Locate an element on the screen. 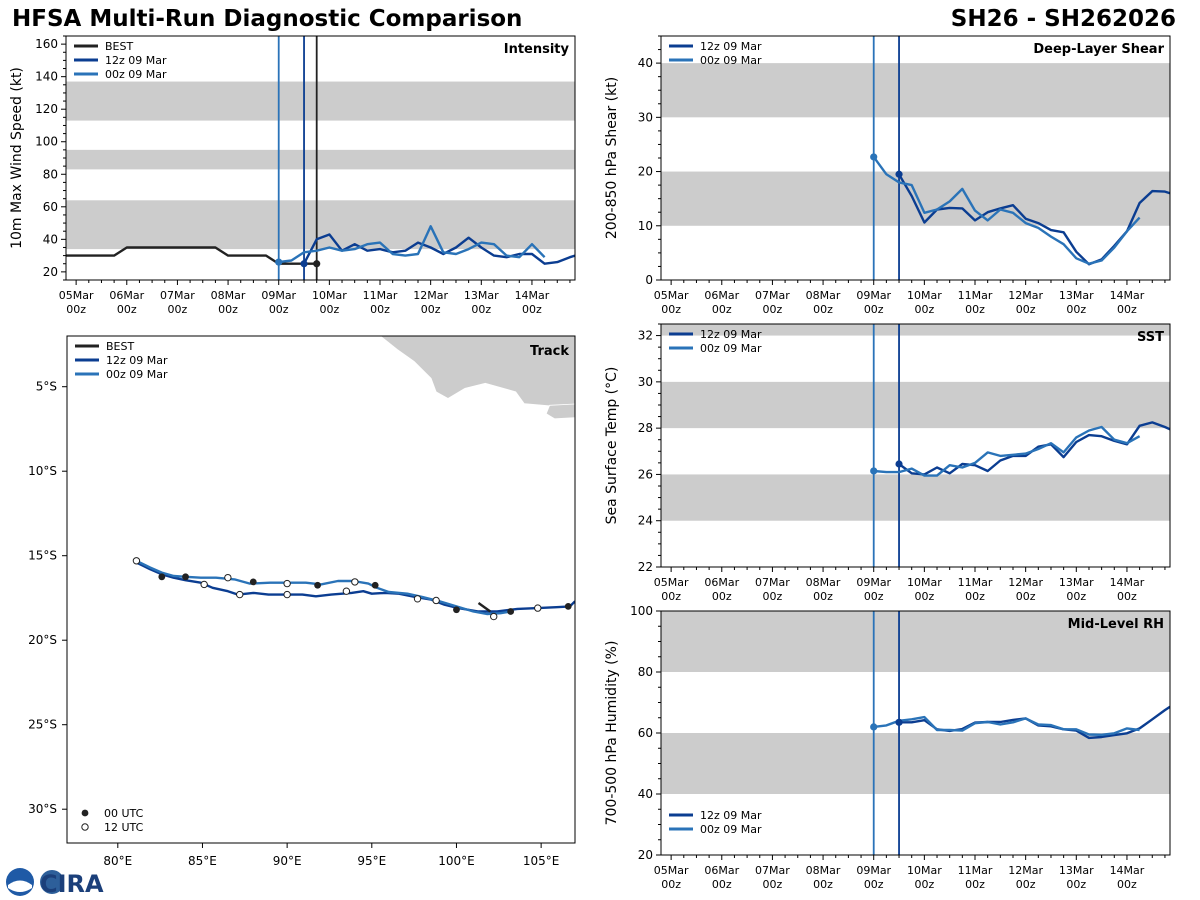 The height and width of the screenshot is (900, 1200). y-tick-label: 30°S is located at coordinates (42, 809).